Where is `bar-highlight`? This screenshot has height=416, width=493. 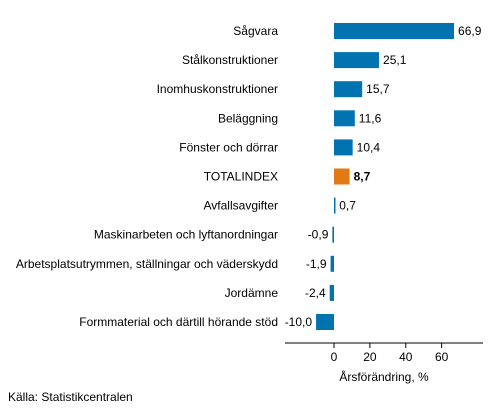 bar-highlight is located at coordinates (342, 177).